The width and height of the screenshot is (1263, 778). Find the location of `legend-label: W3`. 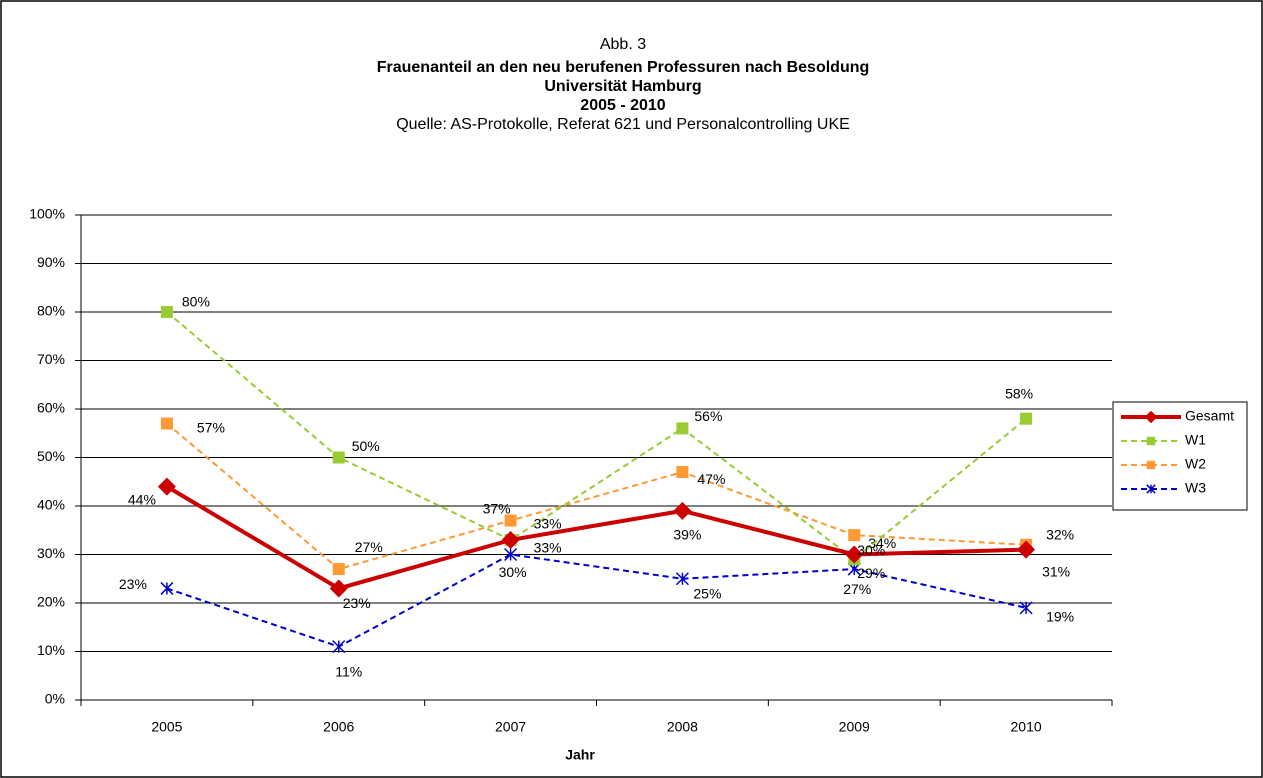

legend-label: W3 is located at coordinates (1195, 488).